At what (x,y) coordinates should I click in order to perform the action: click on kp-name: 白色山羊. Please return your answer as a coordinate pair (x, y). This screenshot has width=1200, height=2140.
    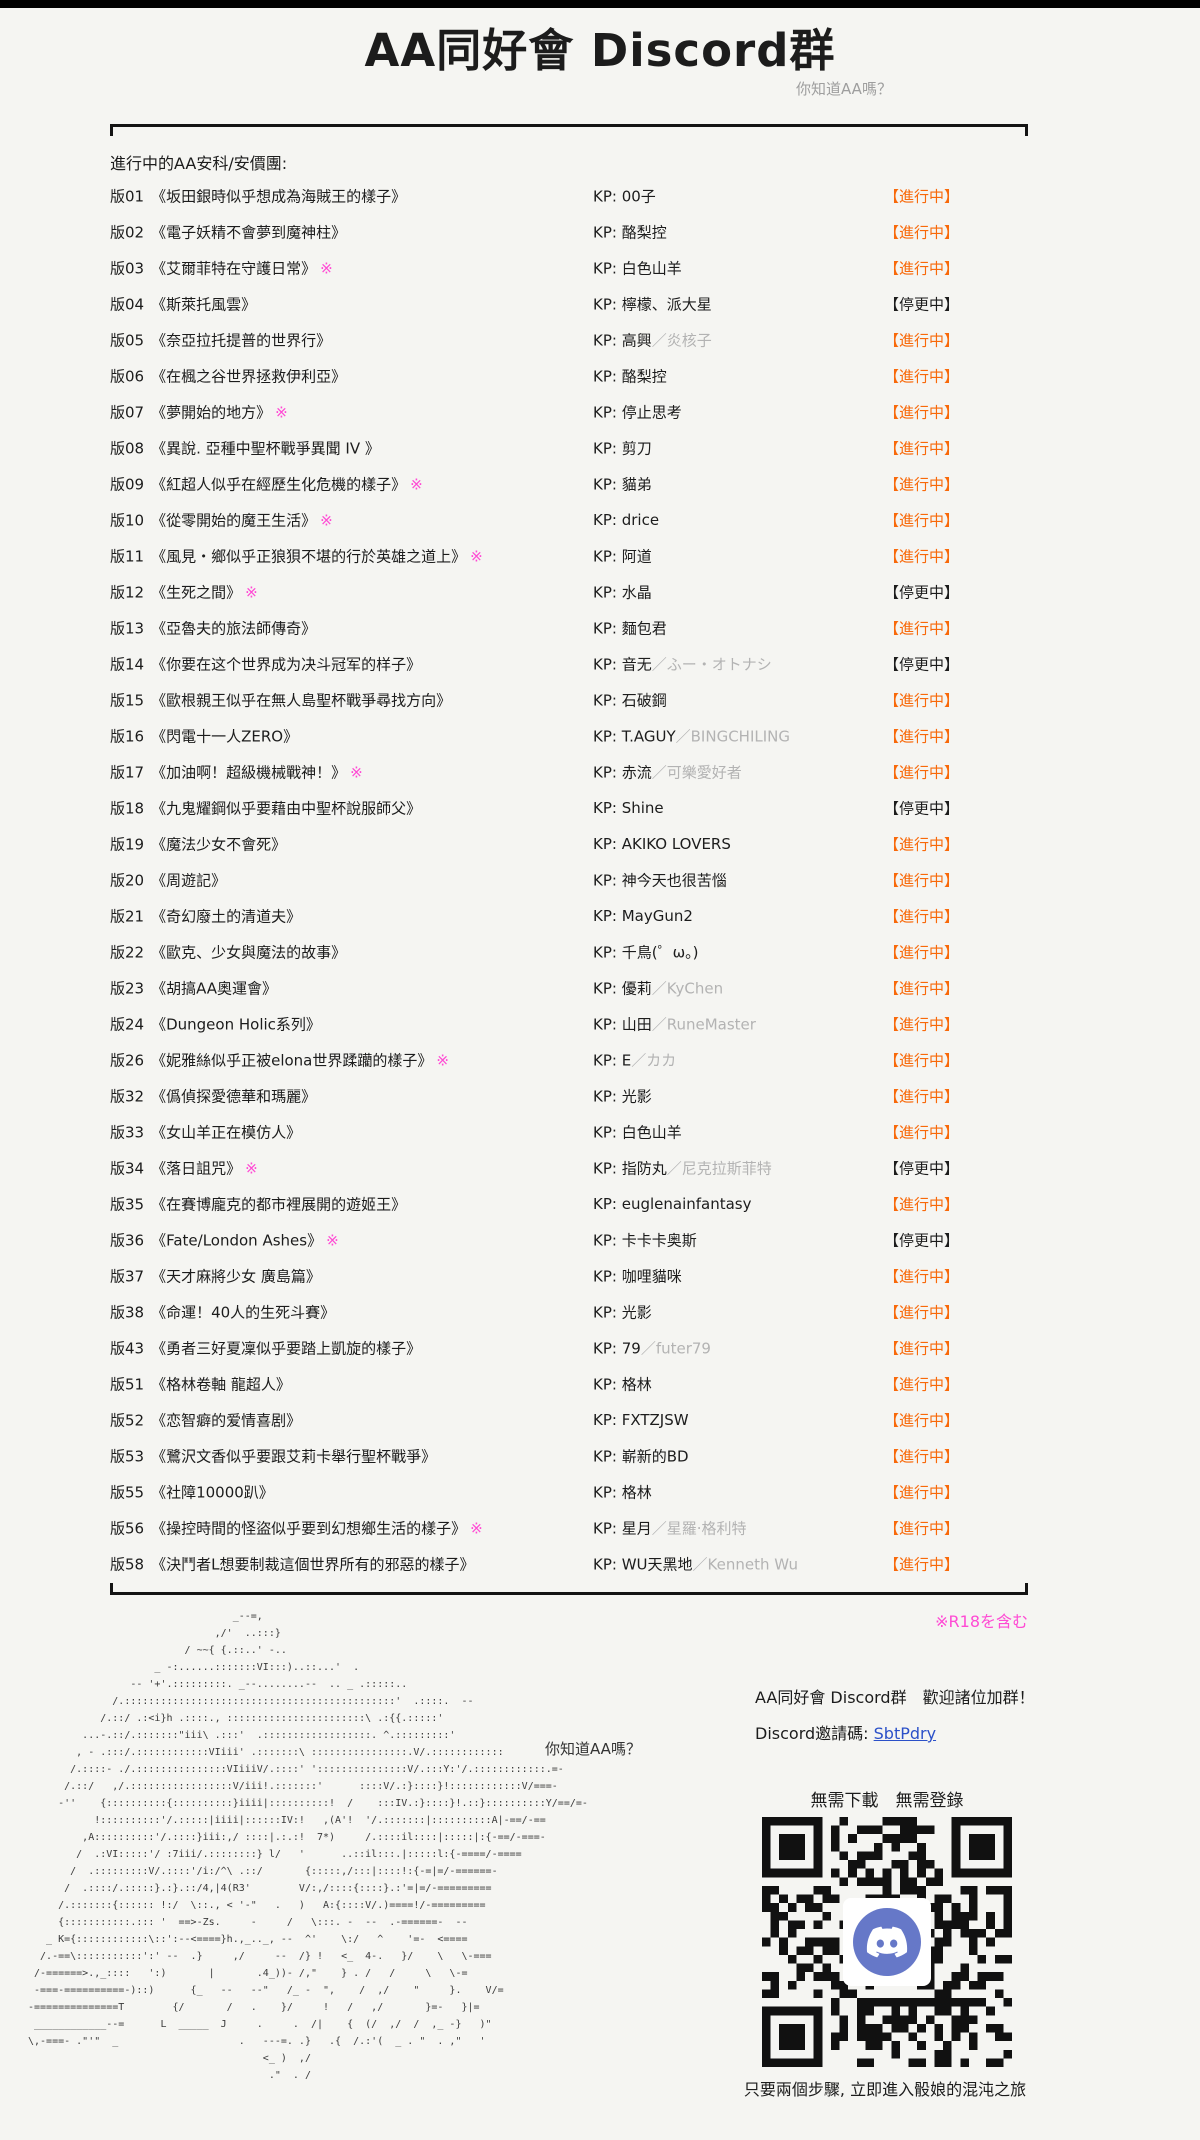
    Looking at the image, I should click on (651, 1132).